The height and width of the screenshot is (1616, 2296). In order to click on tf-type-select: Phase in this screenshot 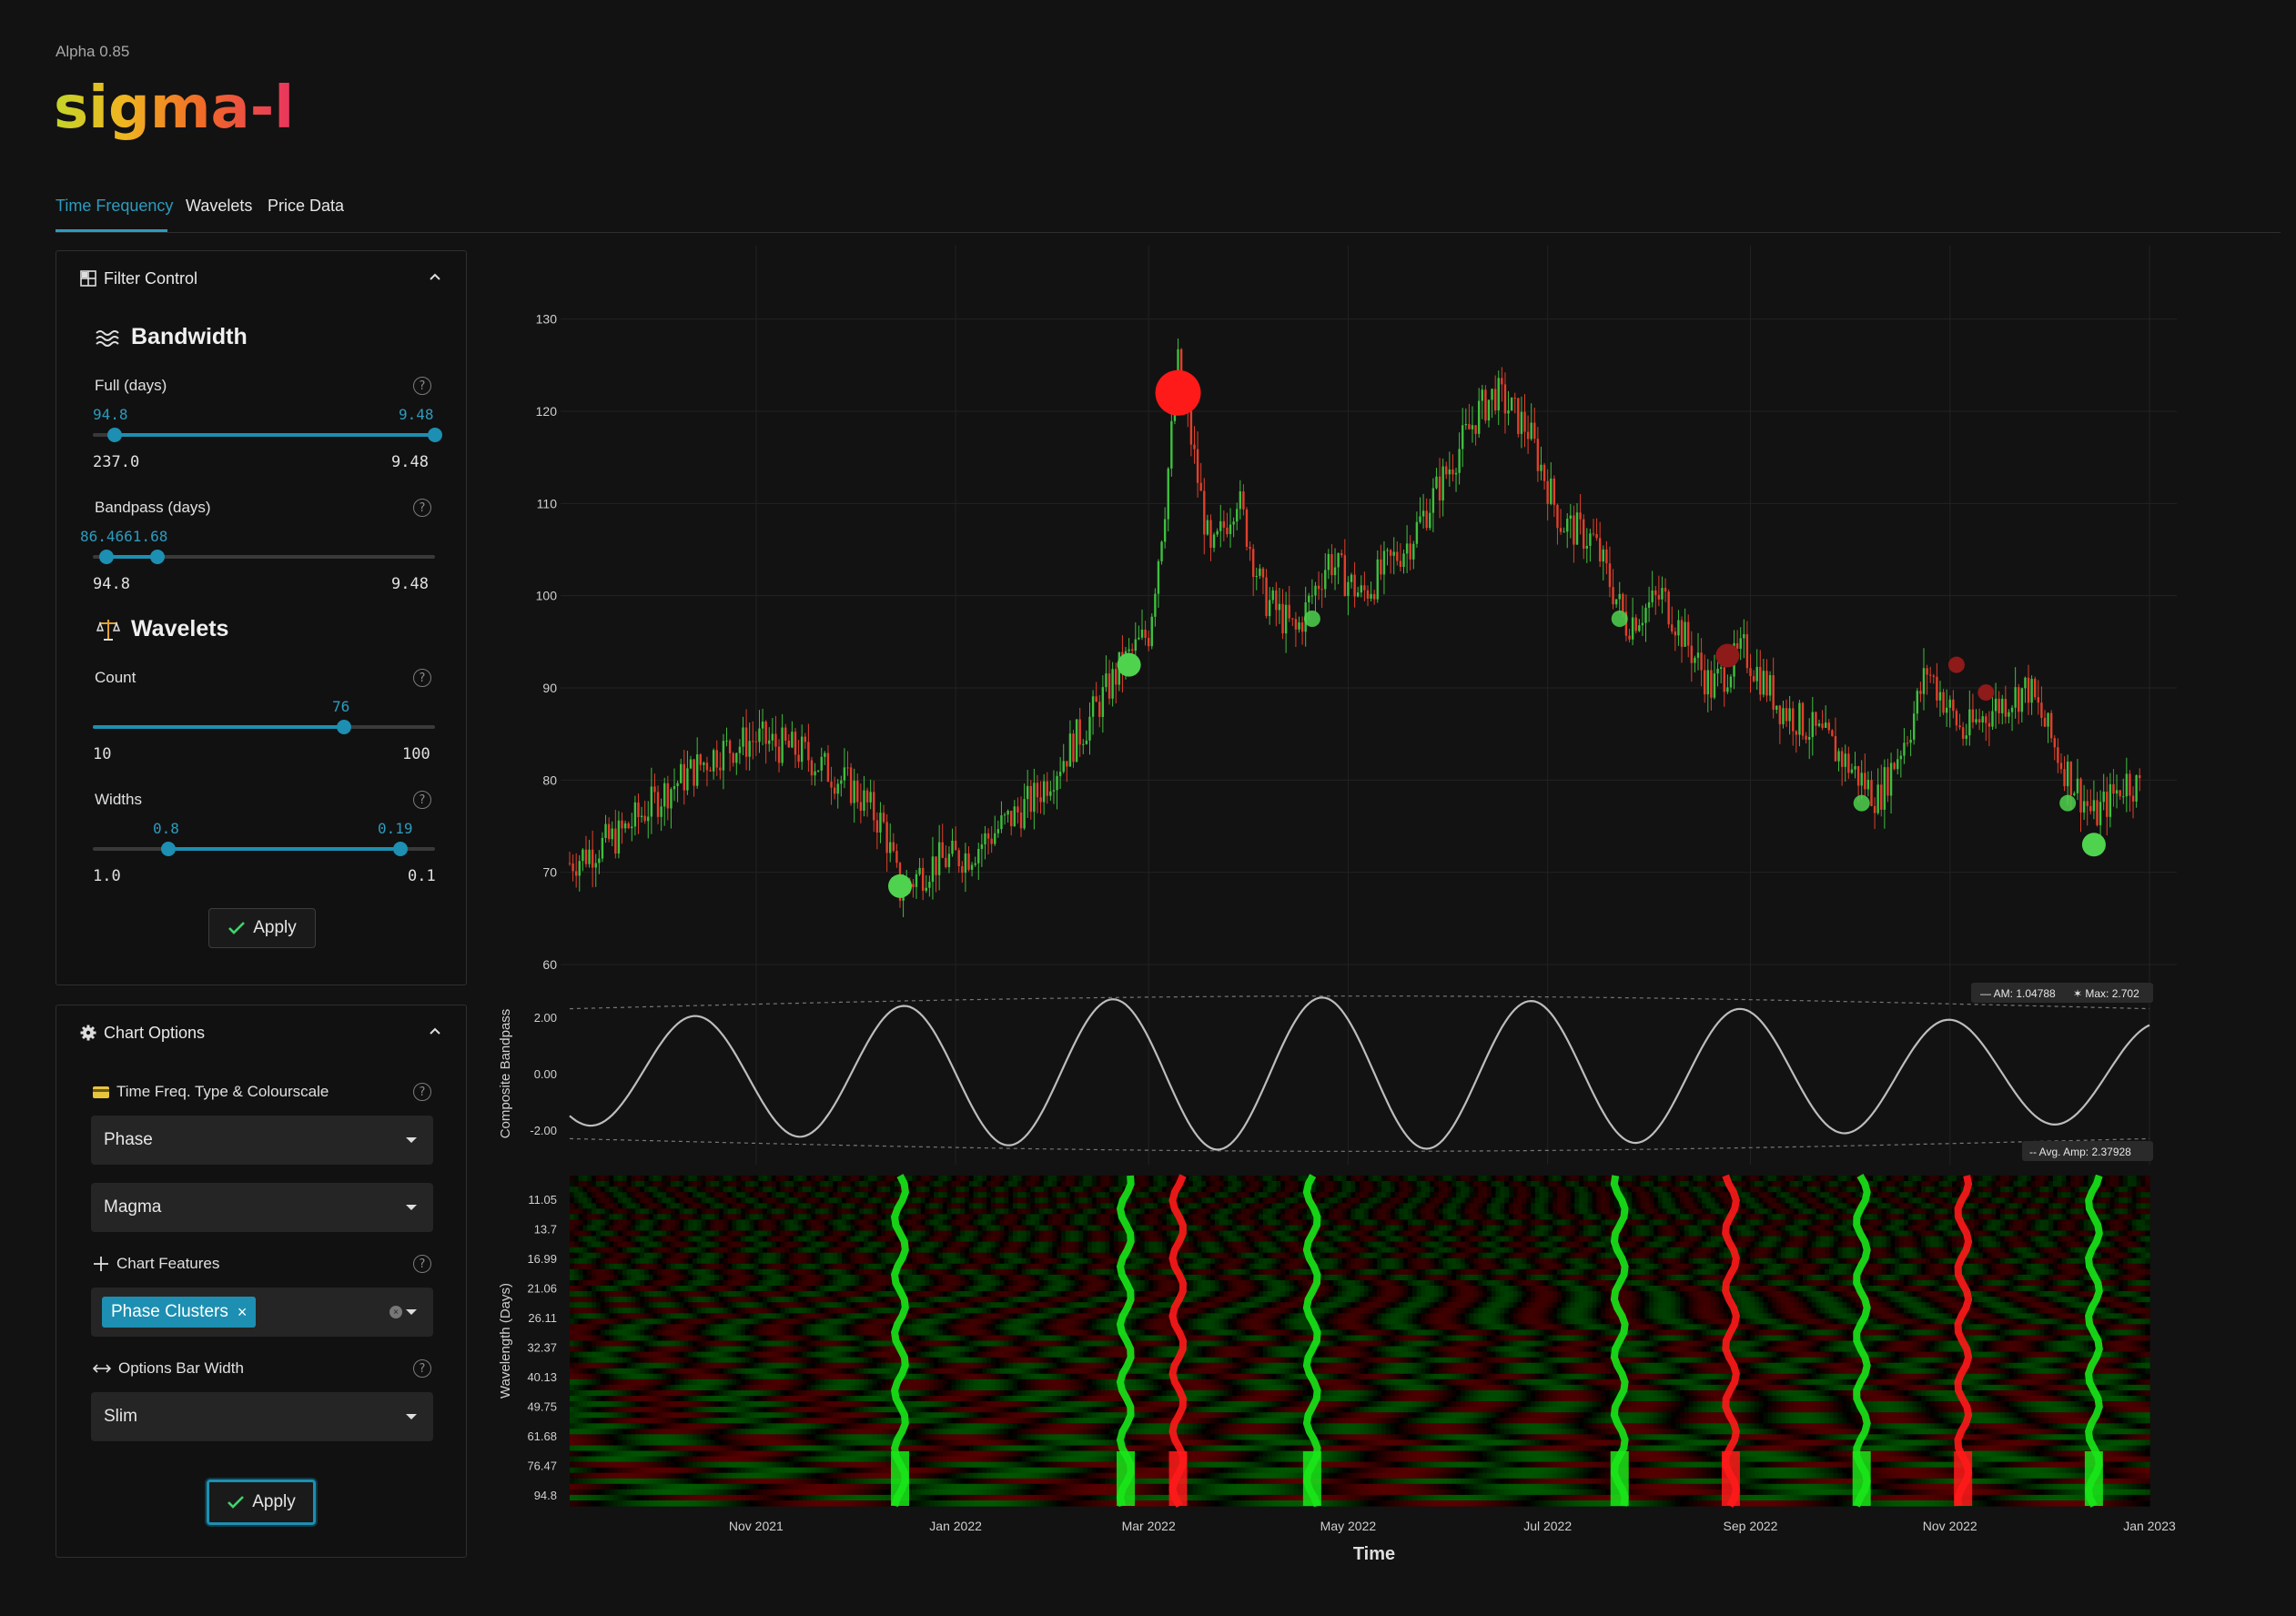, I will do `click(262, 1141)`.